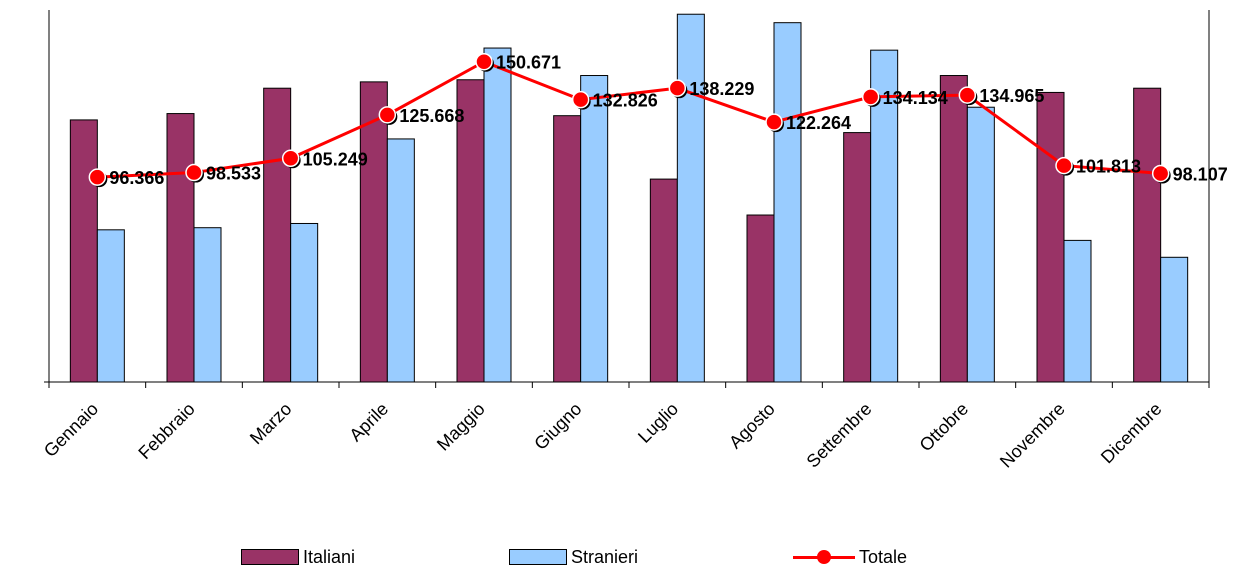 The width and height of the screenshot is (1255, 580). Describe the element at coordinates (233, 174) in the screenshot. I see `data-label-febbraio: 98.533` at that location.